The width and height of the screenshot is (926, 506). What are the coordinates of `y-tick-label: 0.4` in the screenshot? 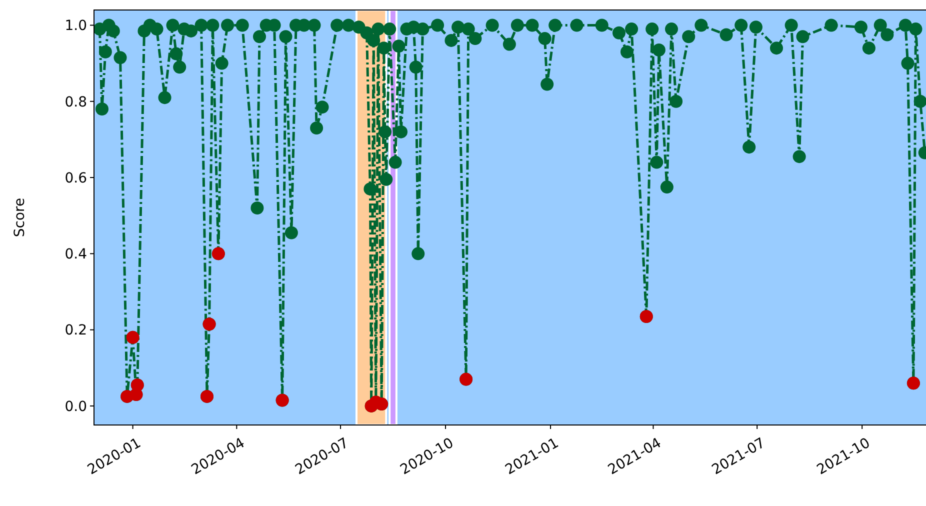 It's located at (76, 254).